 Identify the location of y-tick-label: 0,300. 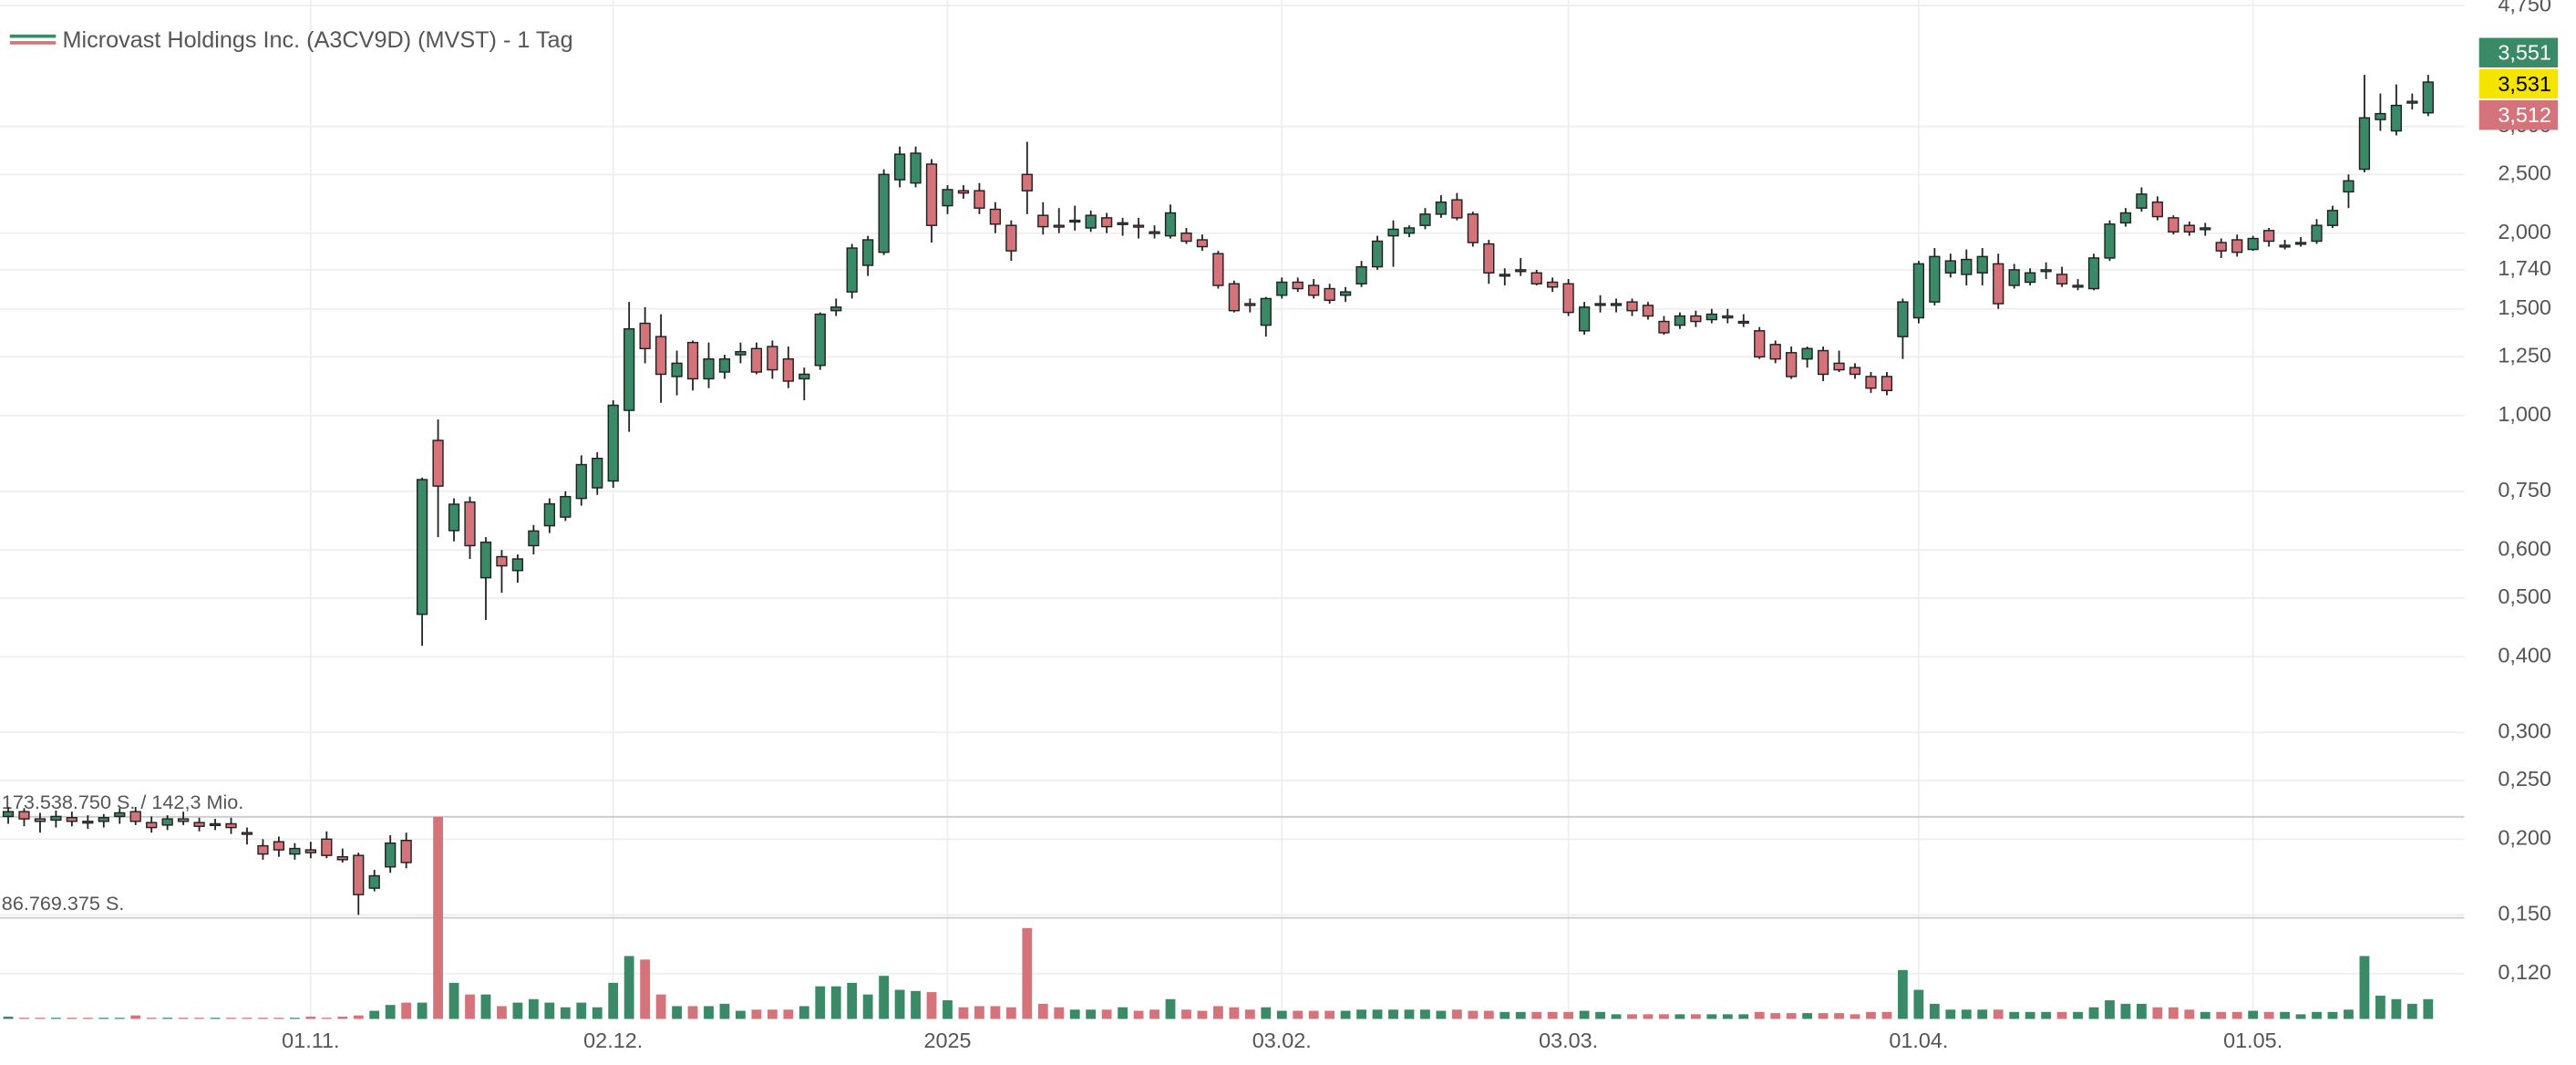
(2524, 730).